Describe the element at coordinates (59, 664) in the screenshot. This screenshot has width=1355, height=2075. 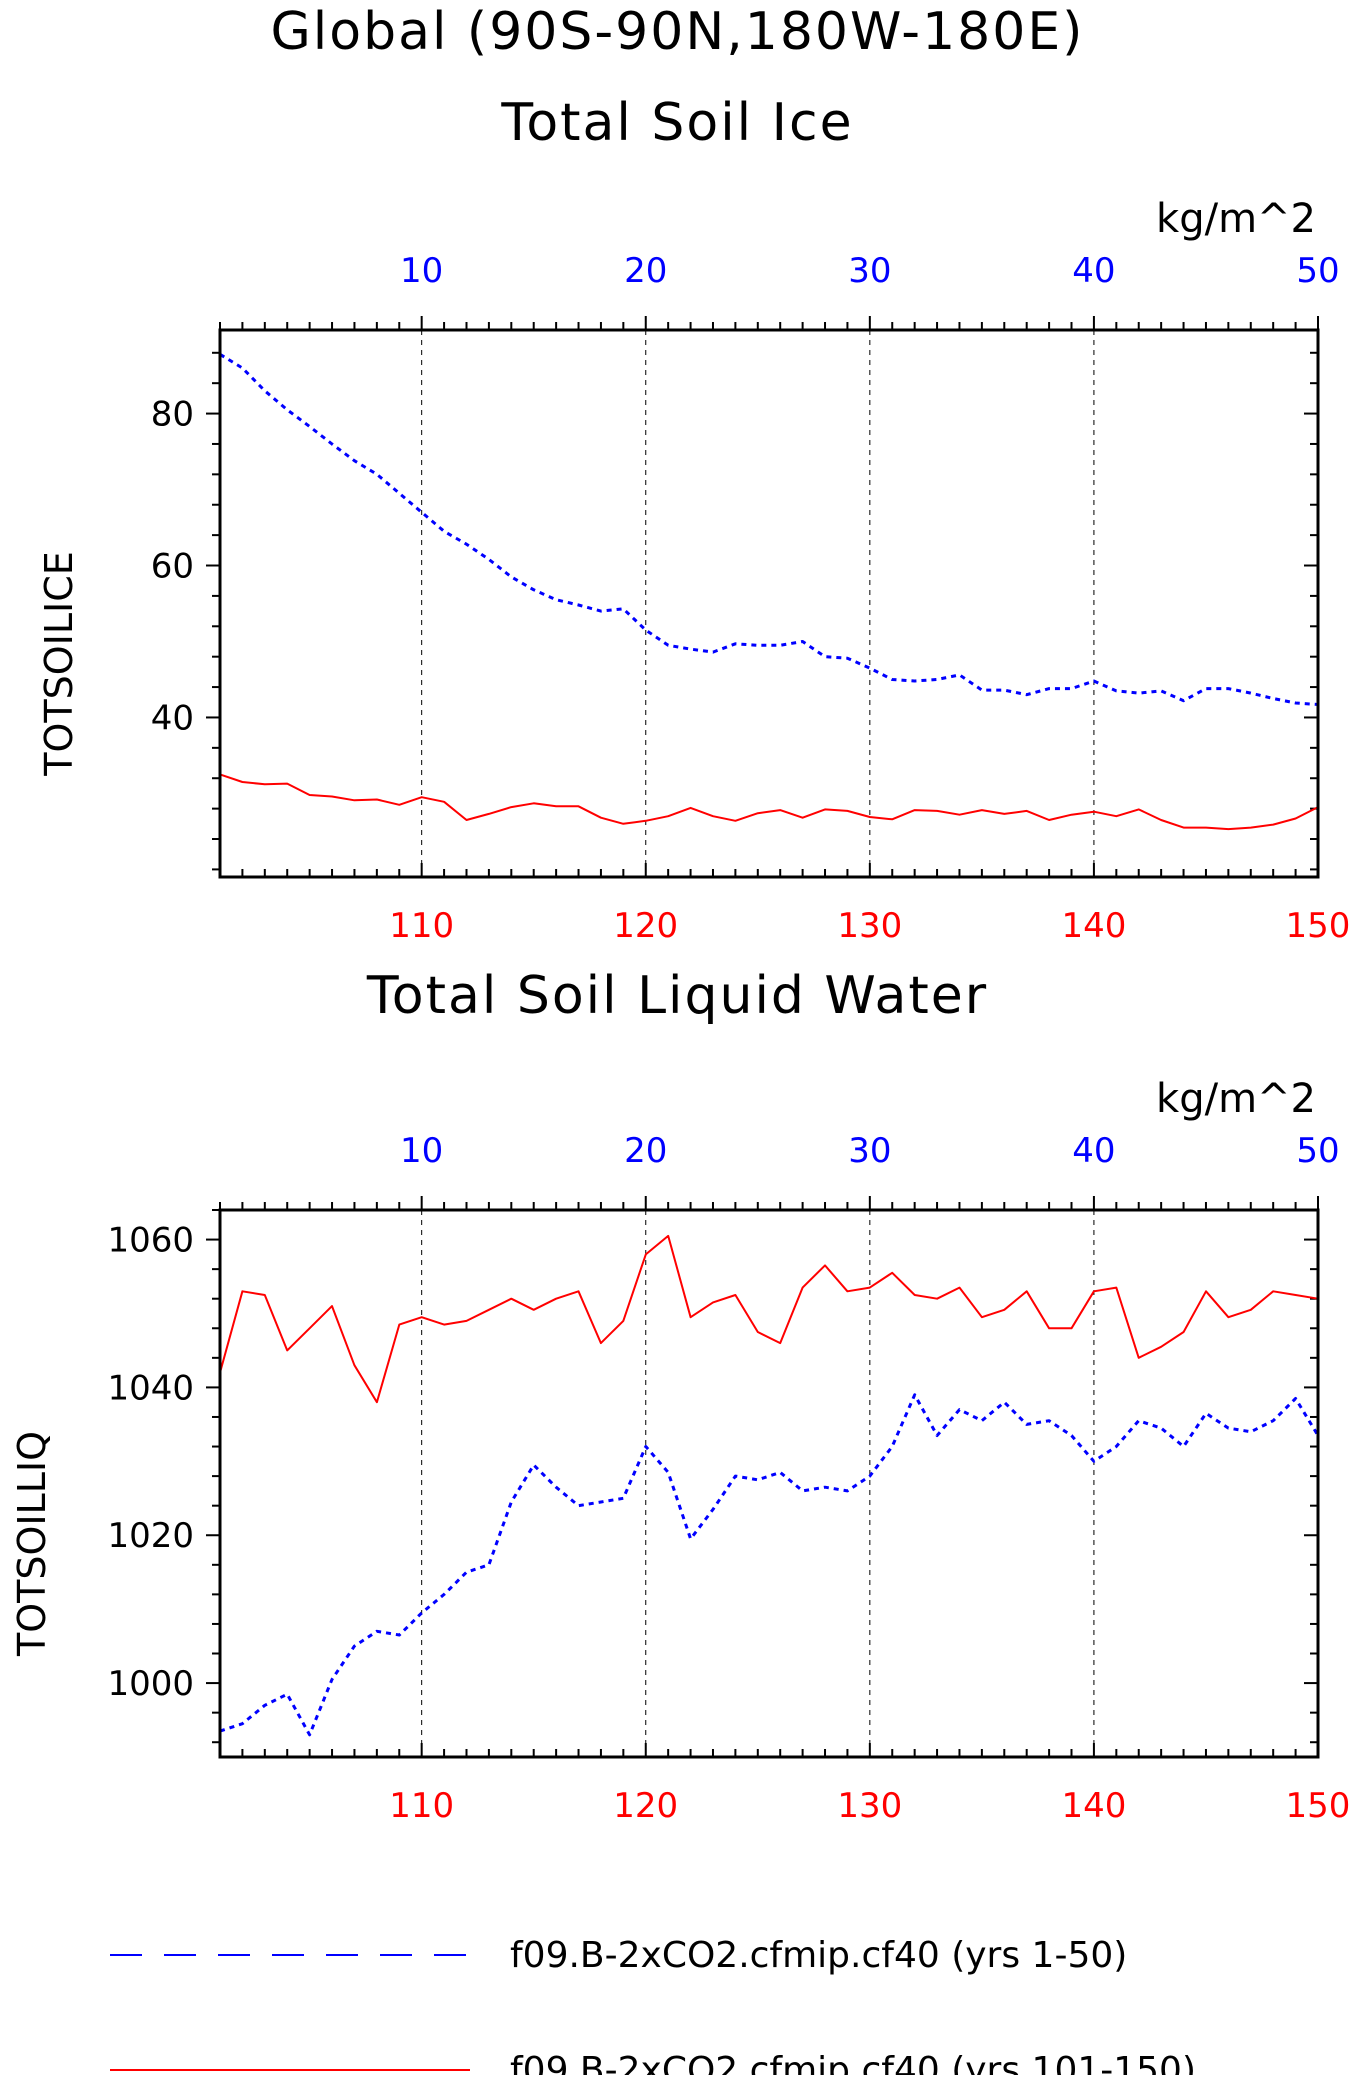
I see `y-axis-label: TOTSOILICE` at that location.